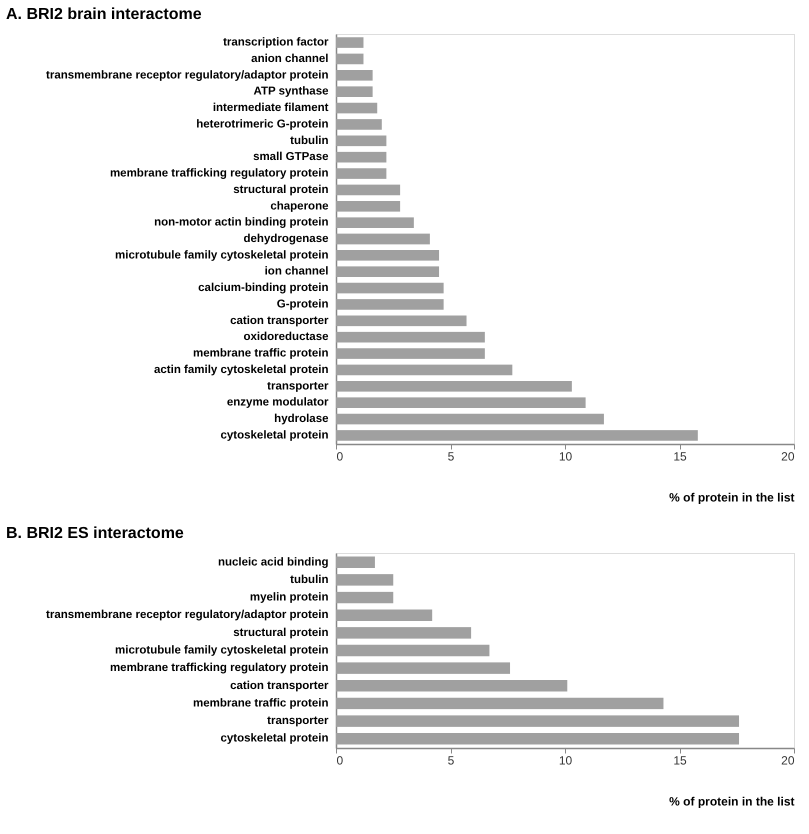 Image resolution: width=809 pixels, height=834 pixels. What do you see at coordinates (291, 92) in the screenshot?
I see `y-tick-label: ATP synthase` at bounding box center [291, 92].